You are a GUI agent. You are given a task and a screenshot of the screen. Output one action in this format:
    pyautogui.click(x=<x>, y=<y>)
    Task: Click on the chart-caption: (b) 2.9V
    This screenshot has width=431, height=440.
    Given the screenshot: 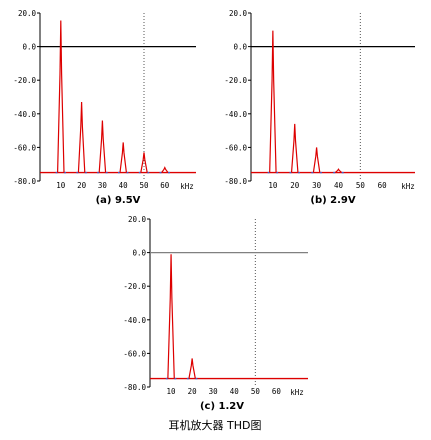 What is the action you would take?
    pyautogui.click(x=332, y=200)
    